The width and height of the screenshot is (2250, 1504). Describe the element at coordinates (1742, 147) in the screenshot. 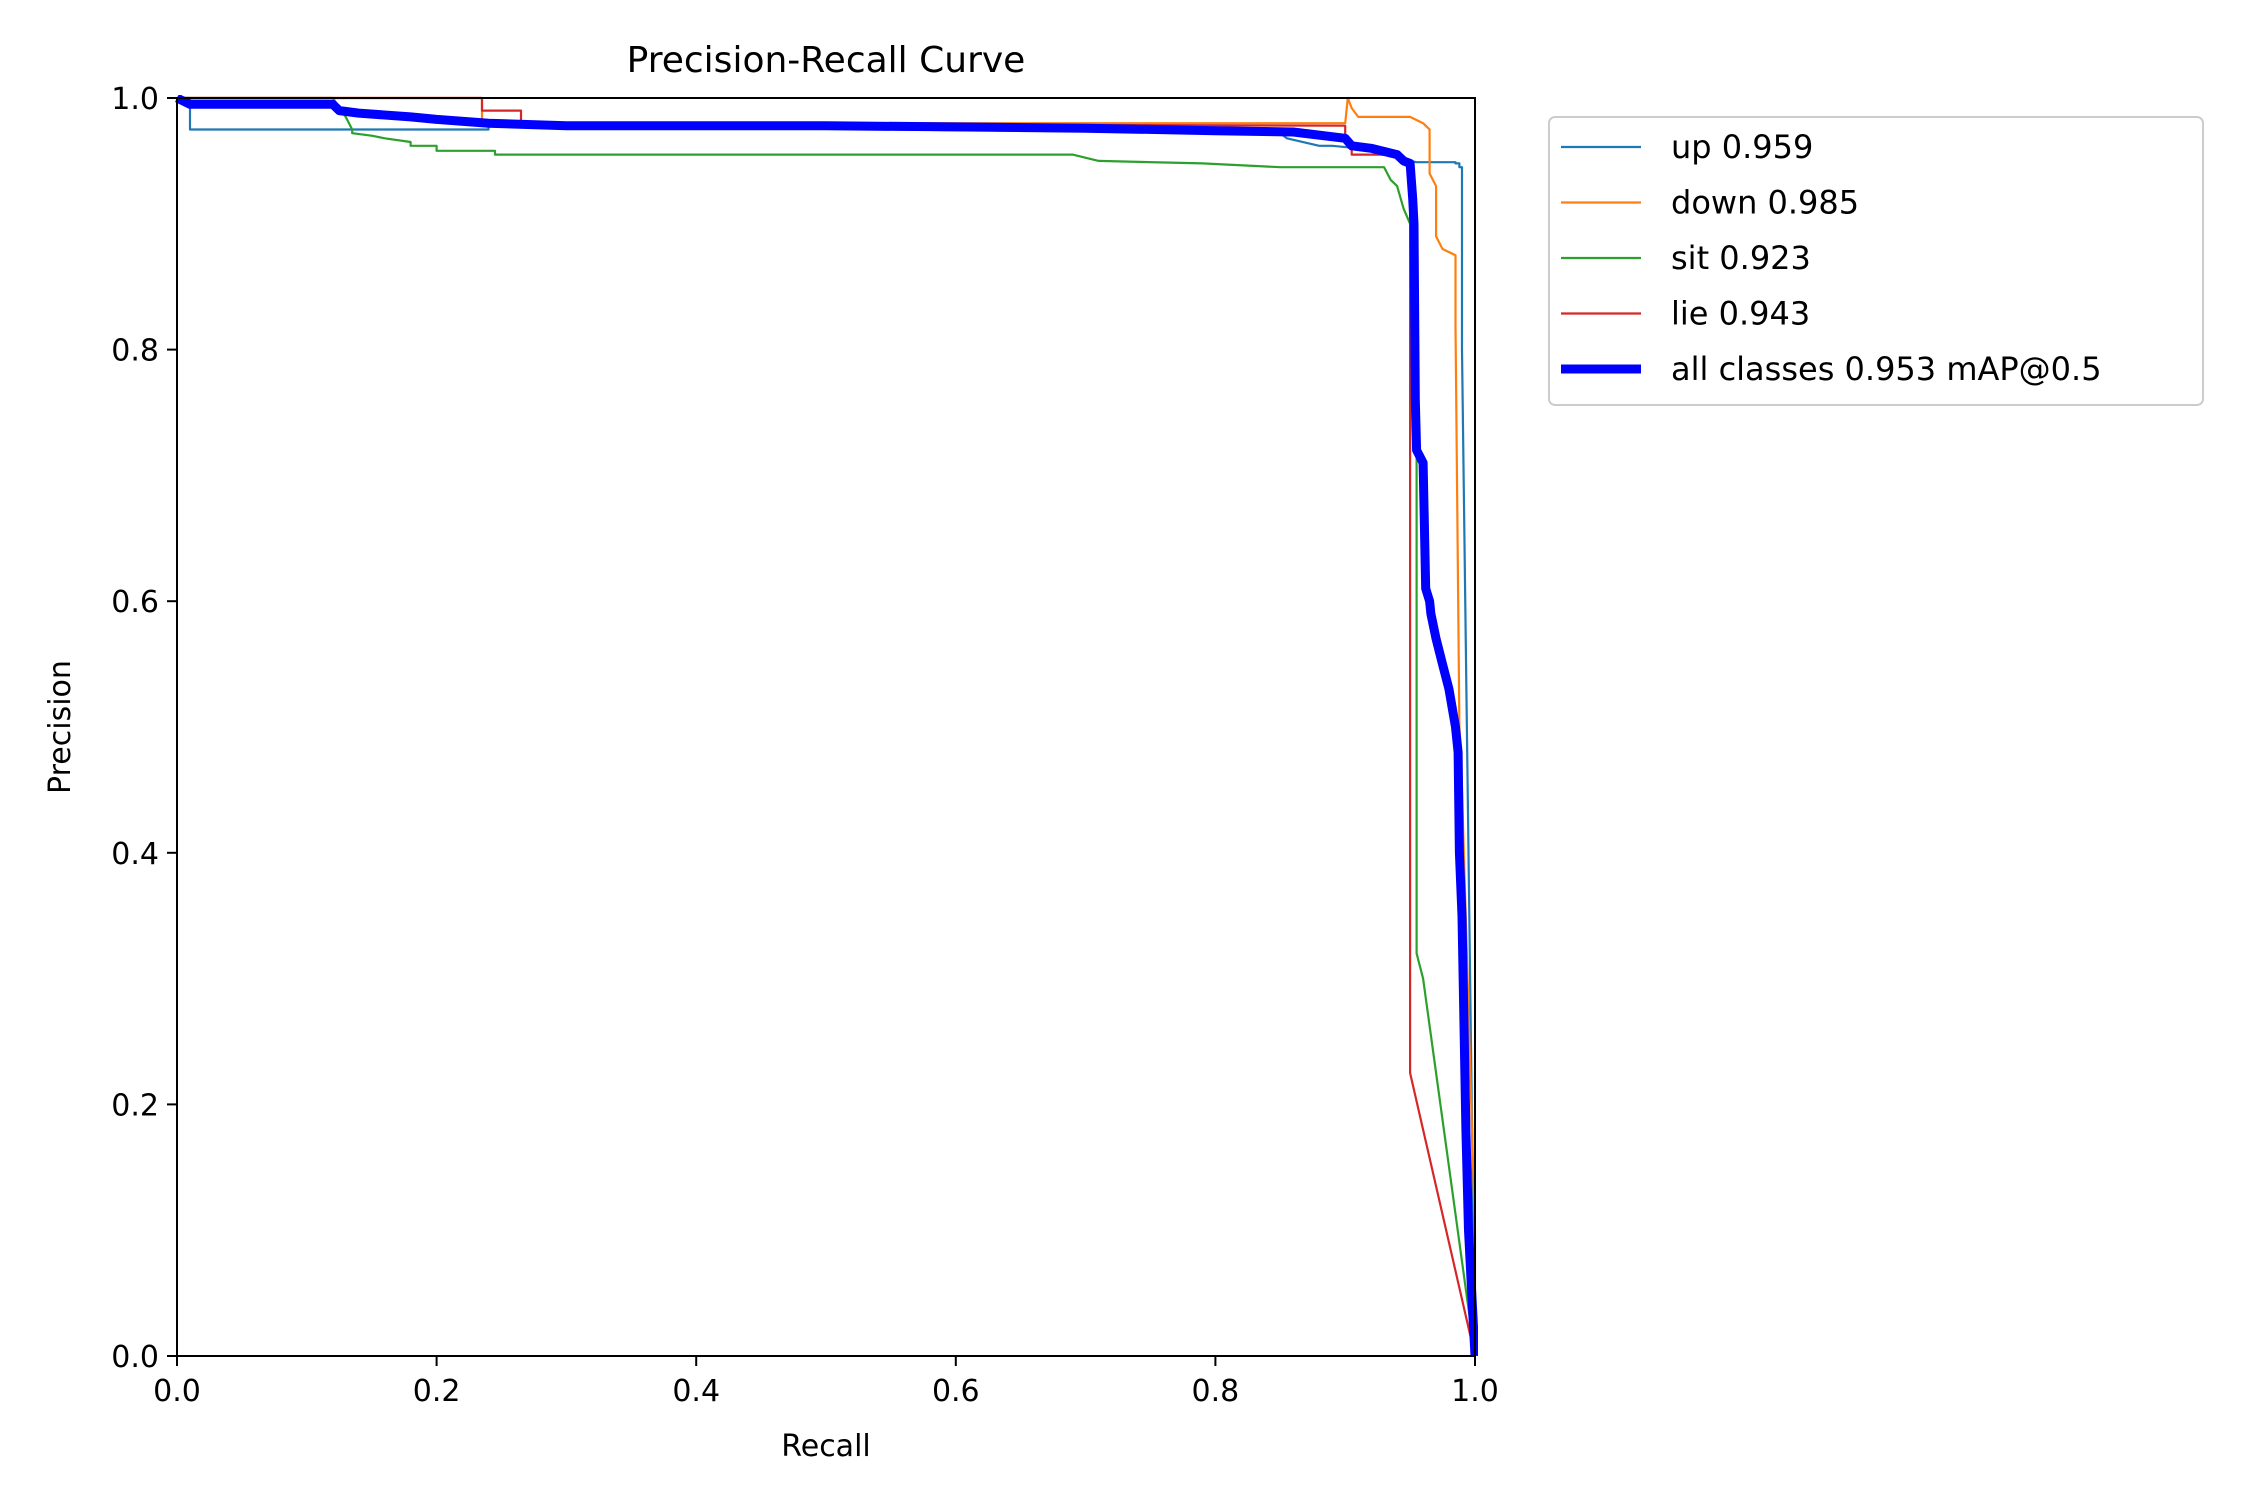

I see `legend-label-up-0-959: up 0.959` at that location.